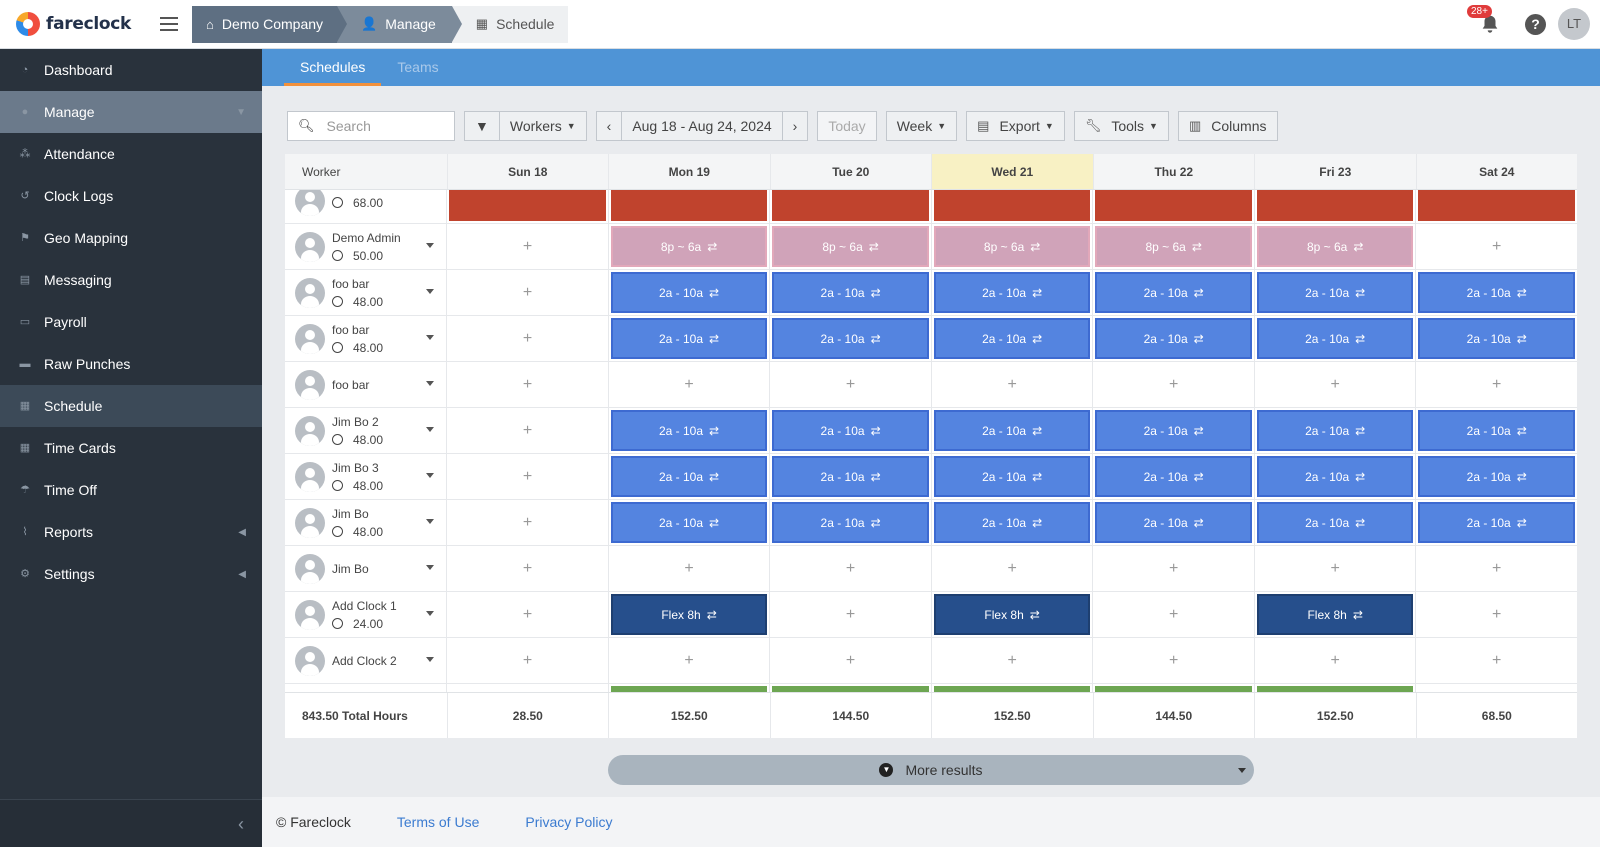 The image size is (1600, 847). I want to click on more-results-button: ▼ More results, so click(931, 770).